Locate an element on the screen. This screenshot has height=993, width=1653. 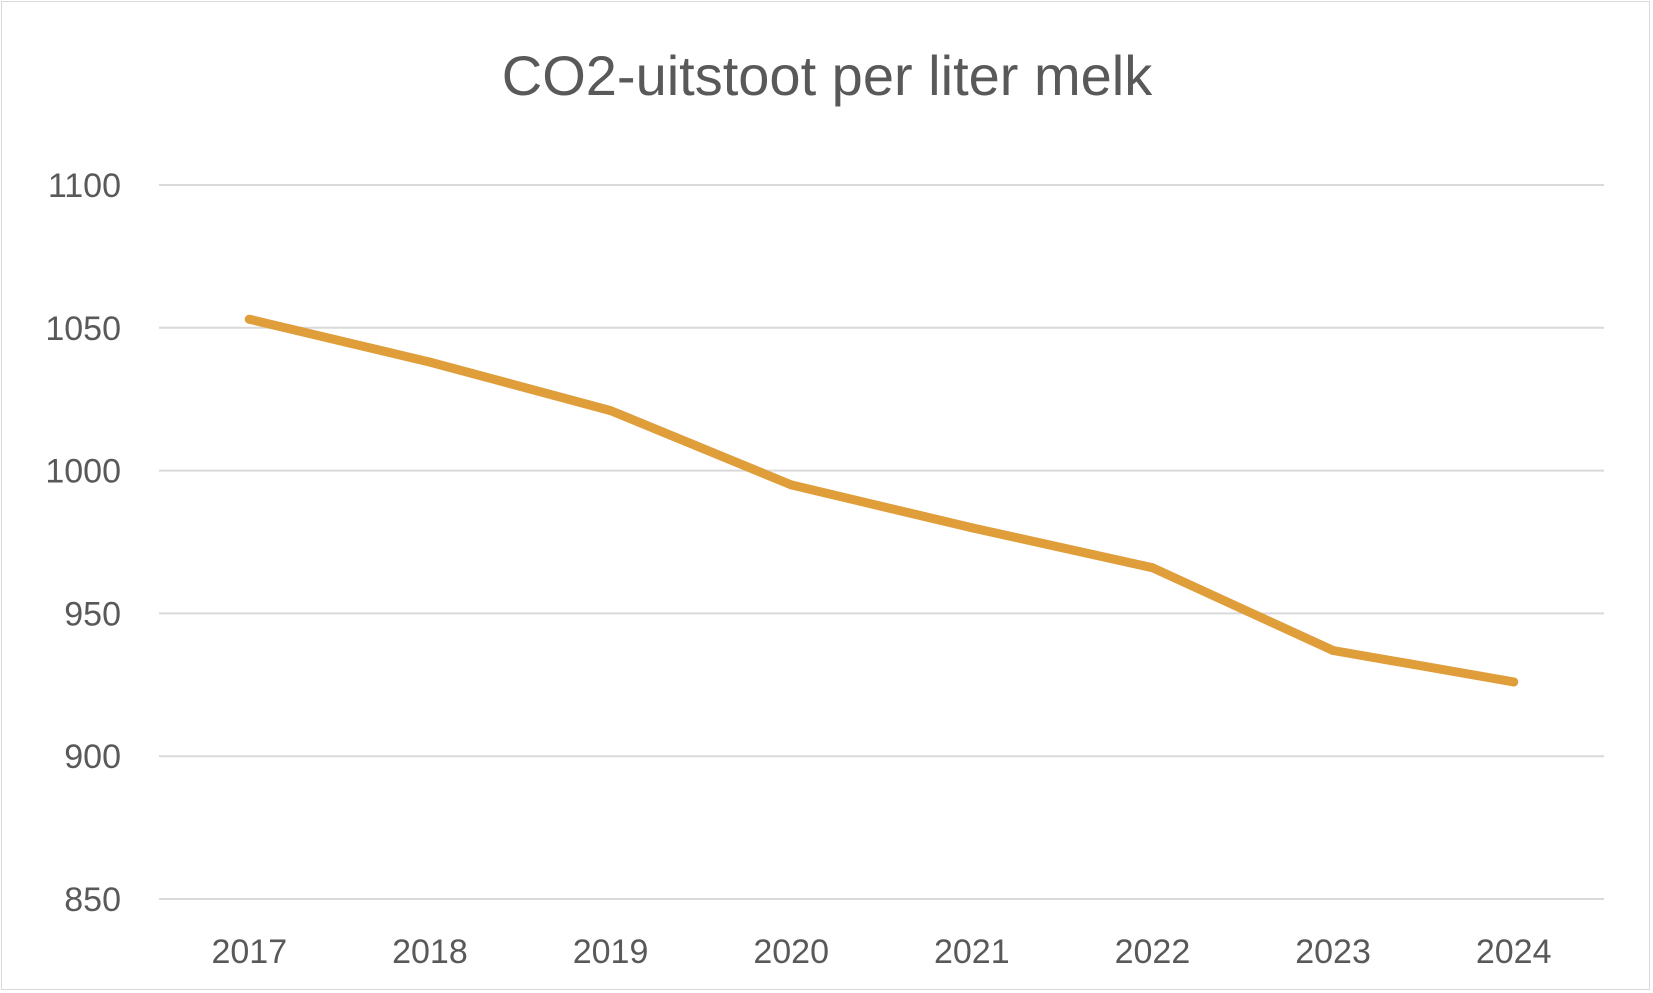
x-tick-label: 2024 is located at coordinates (1514, 952).